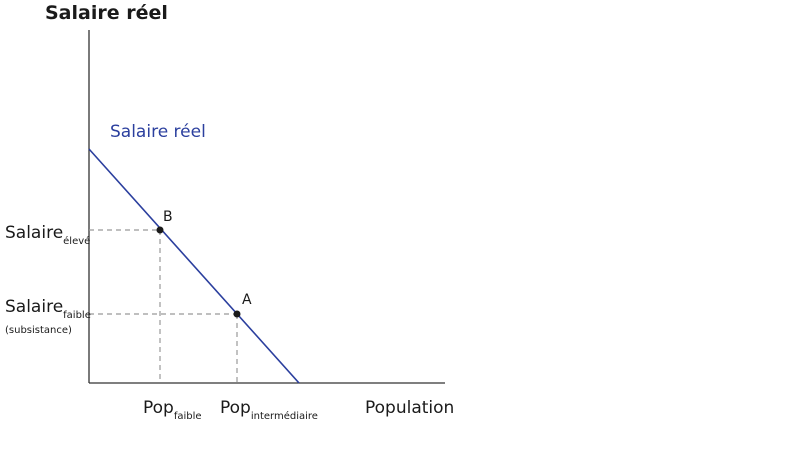 Image resolution: width=809 pixels, height=455 pixels. Describe the element at coordinates (76, 241) in the screenshot. I see `y-label-sub: élevé` at that location.